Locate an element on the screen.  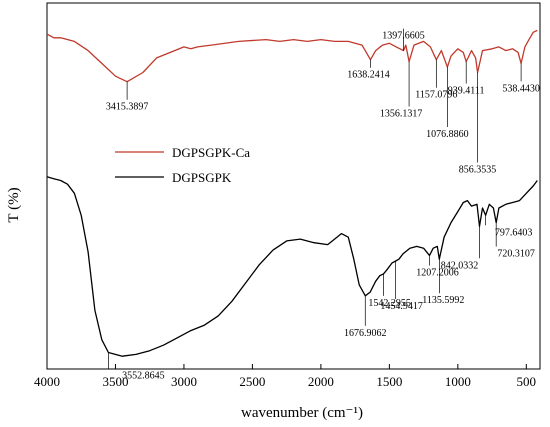
peak-label: 1356.1317 is located at coordinates (401, 114).